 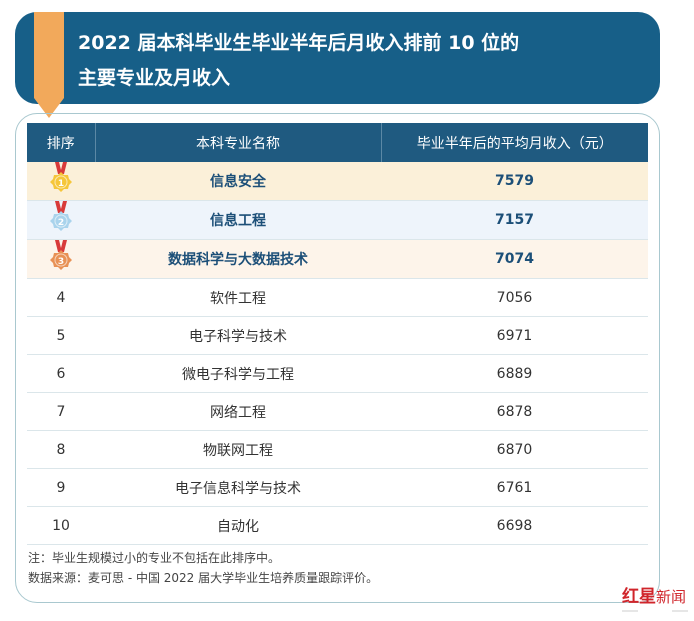 What do you see at coordinates (514, 449) in the screenshot?
I see `income-cell: 6870` at bounding box center [514, 449].